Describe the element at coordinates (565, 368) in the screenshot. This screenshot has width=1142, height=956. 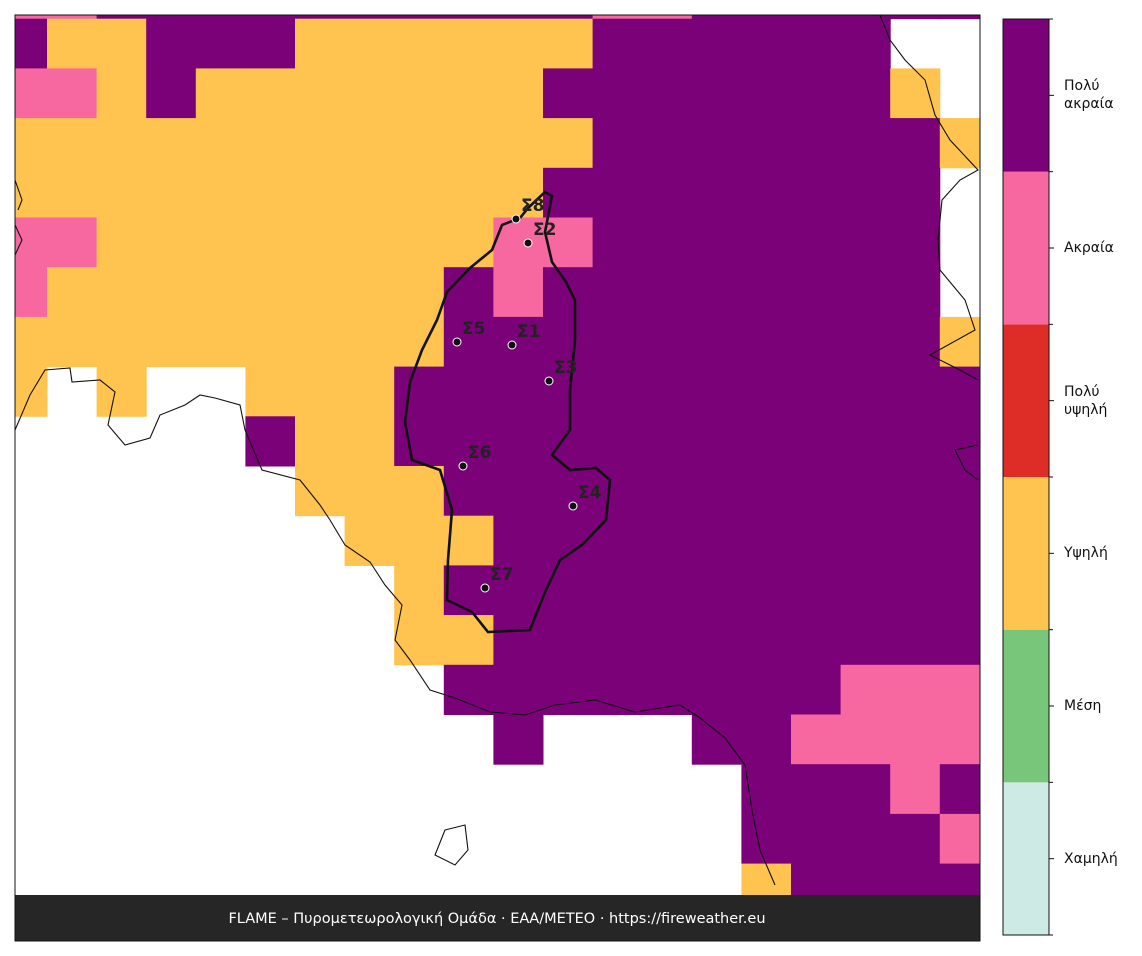
I see `station-label: Σ3` at that location.